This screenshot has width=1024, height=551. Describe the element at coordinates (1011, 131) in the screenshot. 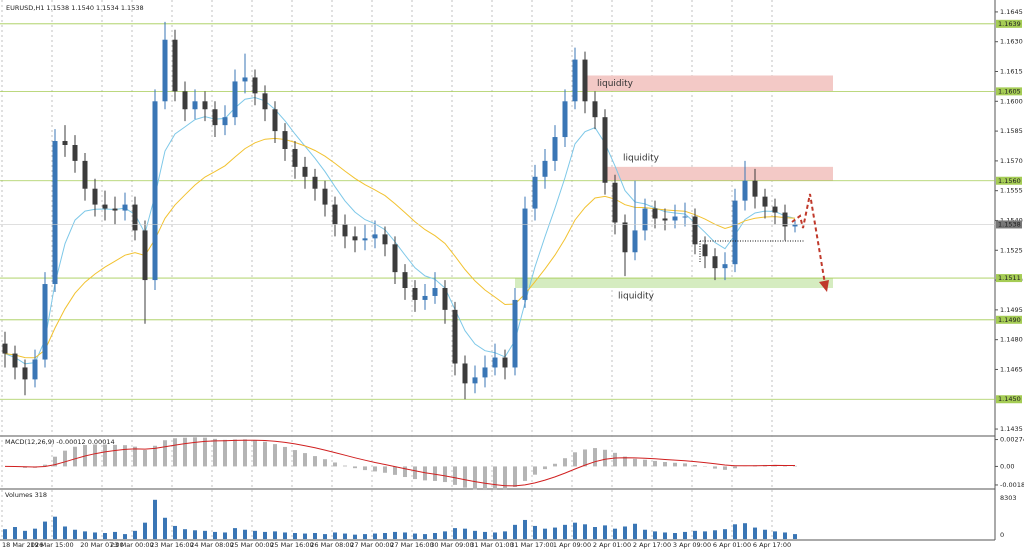

I see `y-tick-label: 1.1585` at that location.